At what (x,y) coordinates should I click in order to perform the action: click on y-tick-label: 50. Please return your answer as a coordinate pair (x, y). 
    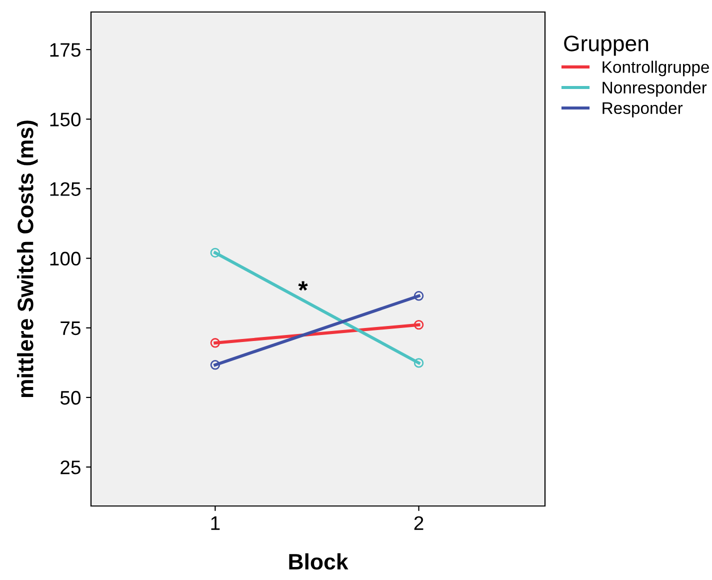
    Looking at the image, I should click on (70, 397).